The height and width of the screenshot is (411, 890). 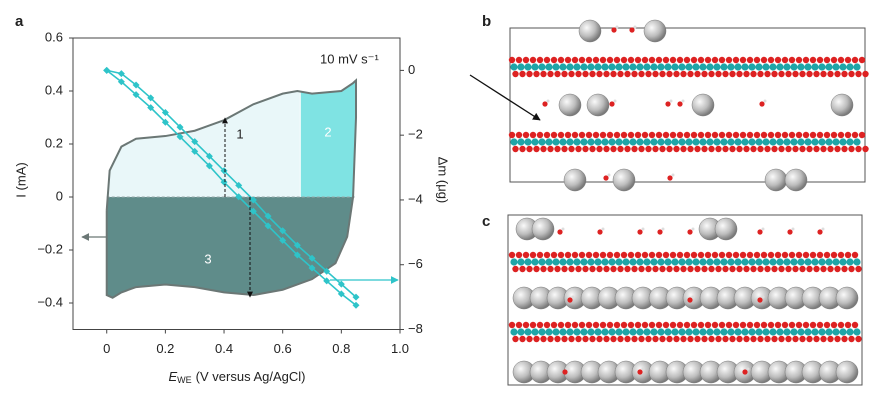 What do you see at coordinates (59, 195) in the screenshot?
I see `y-tick-label: 0` at bounding box center [59, 195].